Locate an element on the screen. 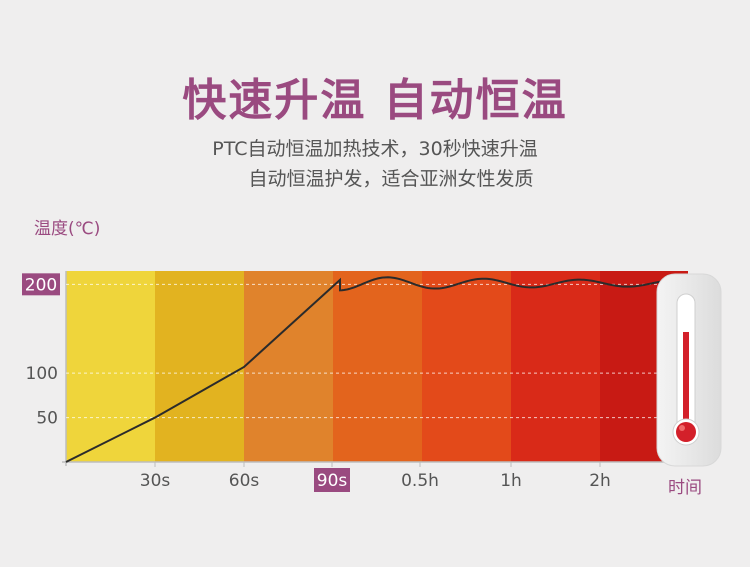 The image size is (750, 567). x-tick-label: 60s is located at coordinates (244, 481).